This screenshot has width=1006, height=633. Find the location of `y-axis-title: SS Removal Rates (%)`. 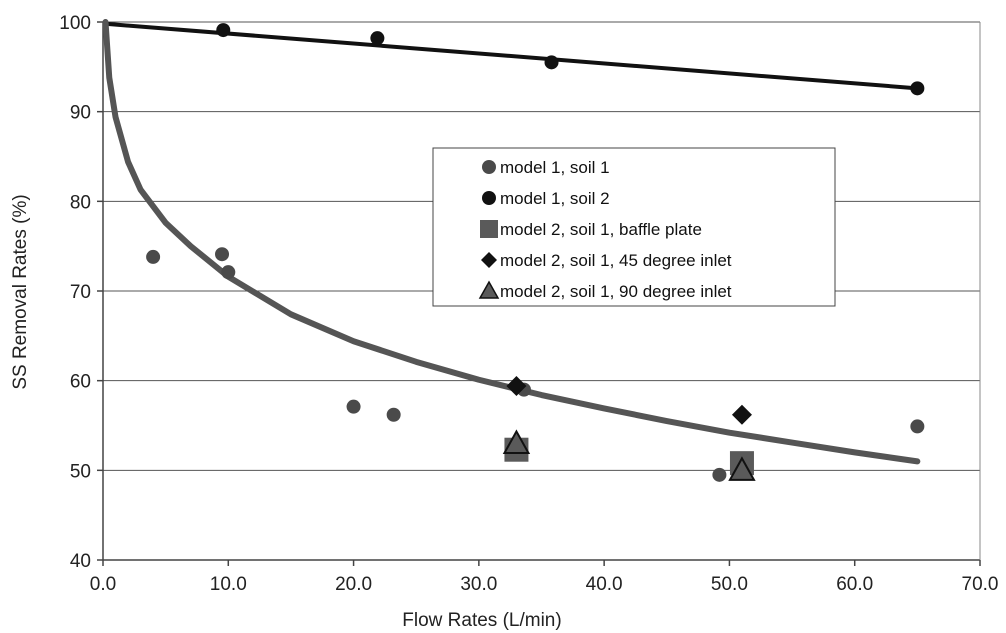

y-axis-title: SS Removal Rates (%) is located at coordinates (20, 291).